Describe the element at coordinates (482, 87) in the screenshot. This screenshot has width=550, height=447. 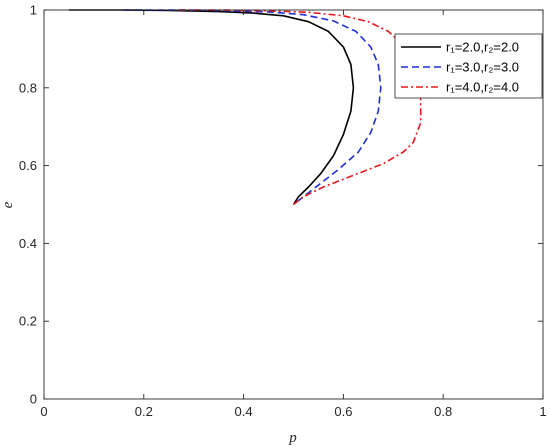
I see `legend-label-3: r₁=4.0,r₂=4.0` at that location.